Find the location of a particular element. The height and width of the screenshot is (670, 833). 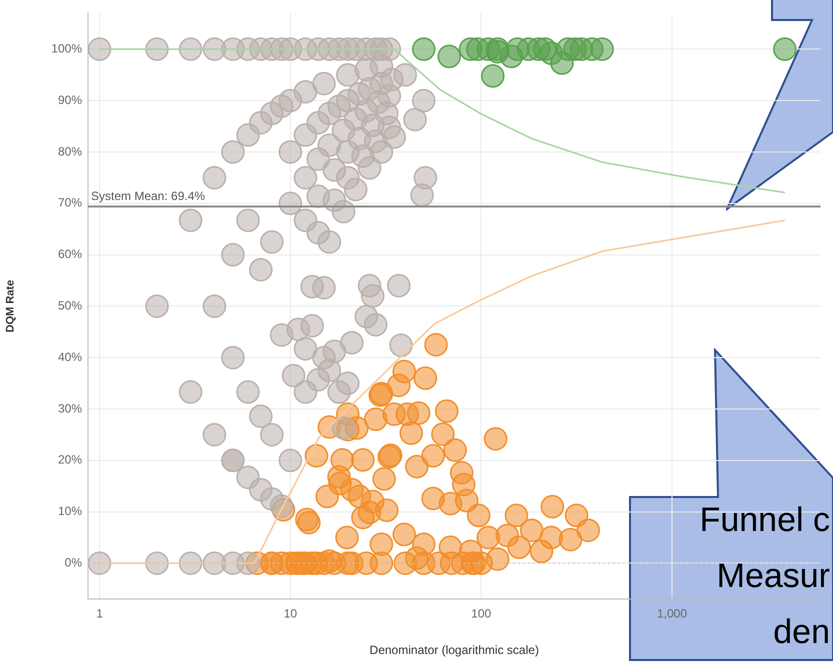

y-tick-label: 10% is located at coordinates (70, 511).